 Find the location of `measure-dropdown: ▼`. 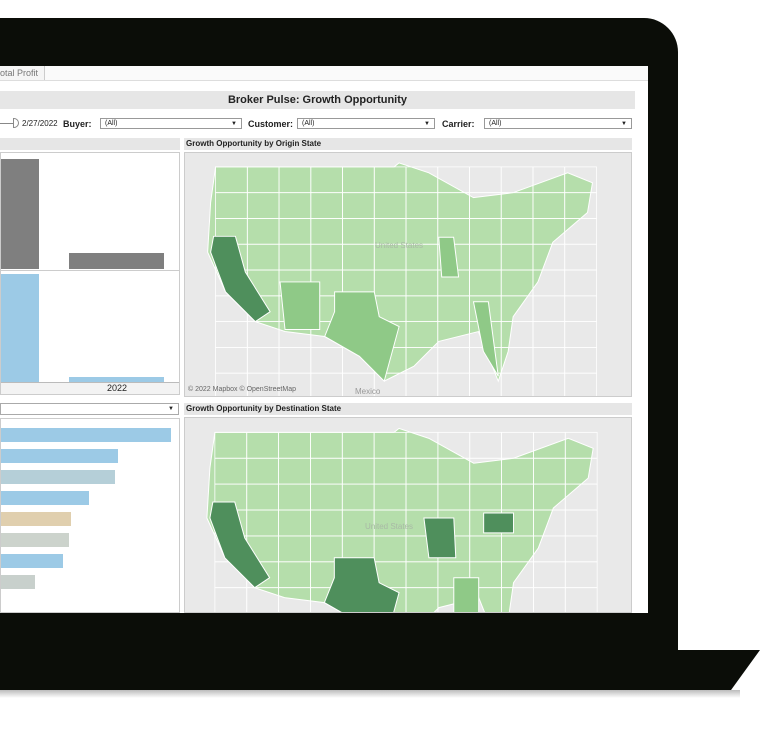

measure-dropdown: ▼ is located at coordinates (89, 409).